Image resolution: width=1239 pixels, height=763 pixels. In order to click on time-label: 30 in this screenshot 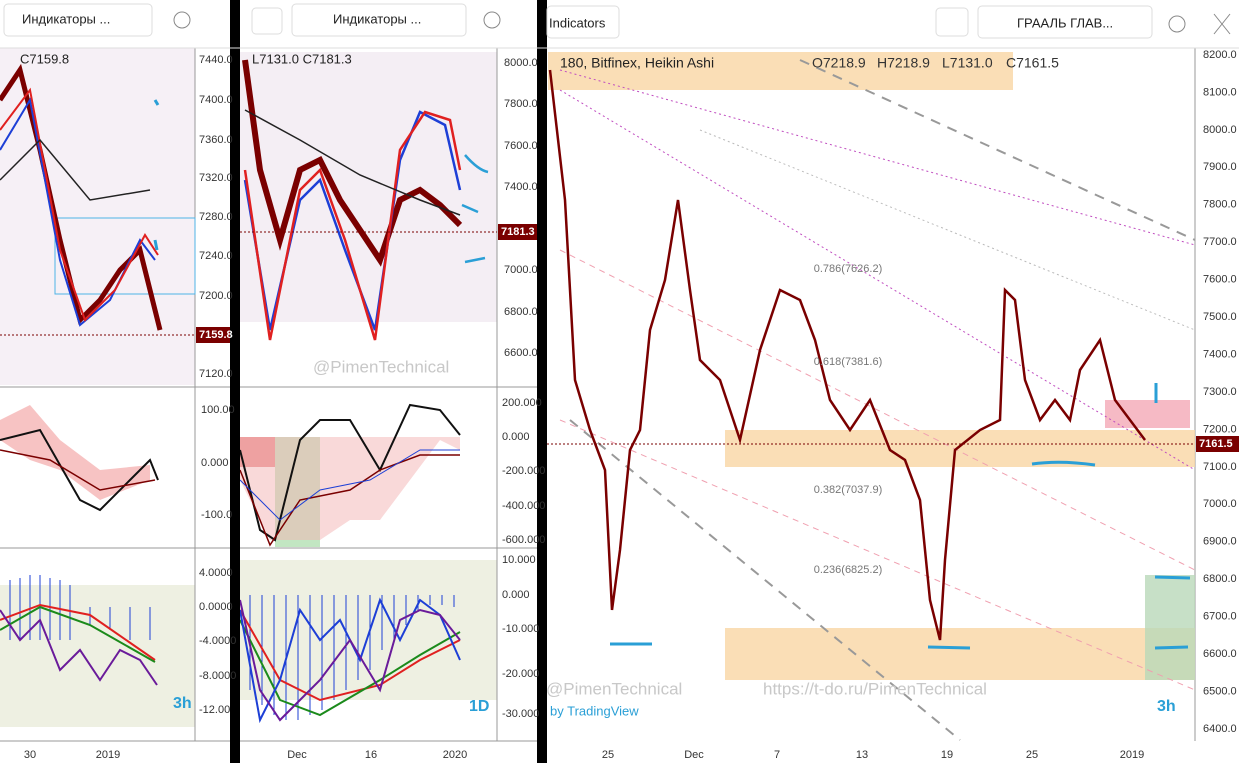, I will do `click(30, 755)`.